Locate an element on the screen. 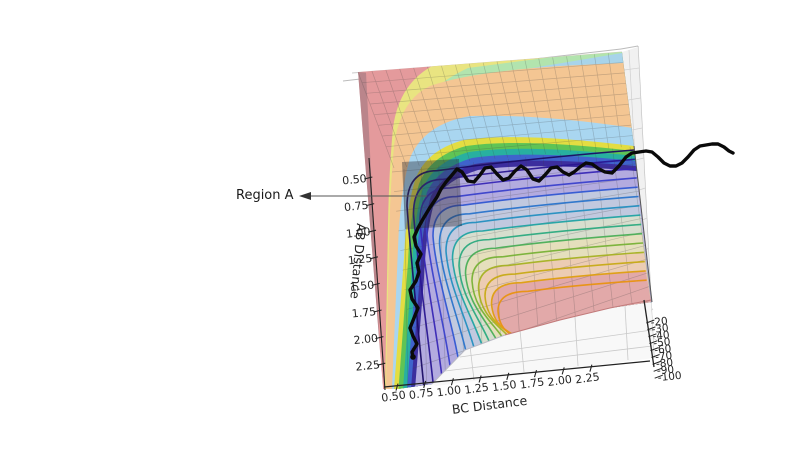  y-tick-label: 1.00 is located at coordinates (358, 232).